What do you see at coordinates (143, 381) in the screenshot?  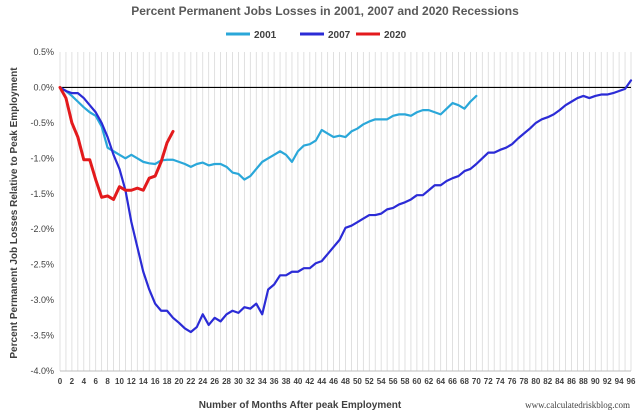 I see `x-tick-label: 14` at bounding box center [143, 381].